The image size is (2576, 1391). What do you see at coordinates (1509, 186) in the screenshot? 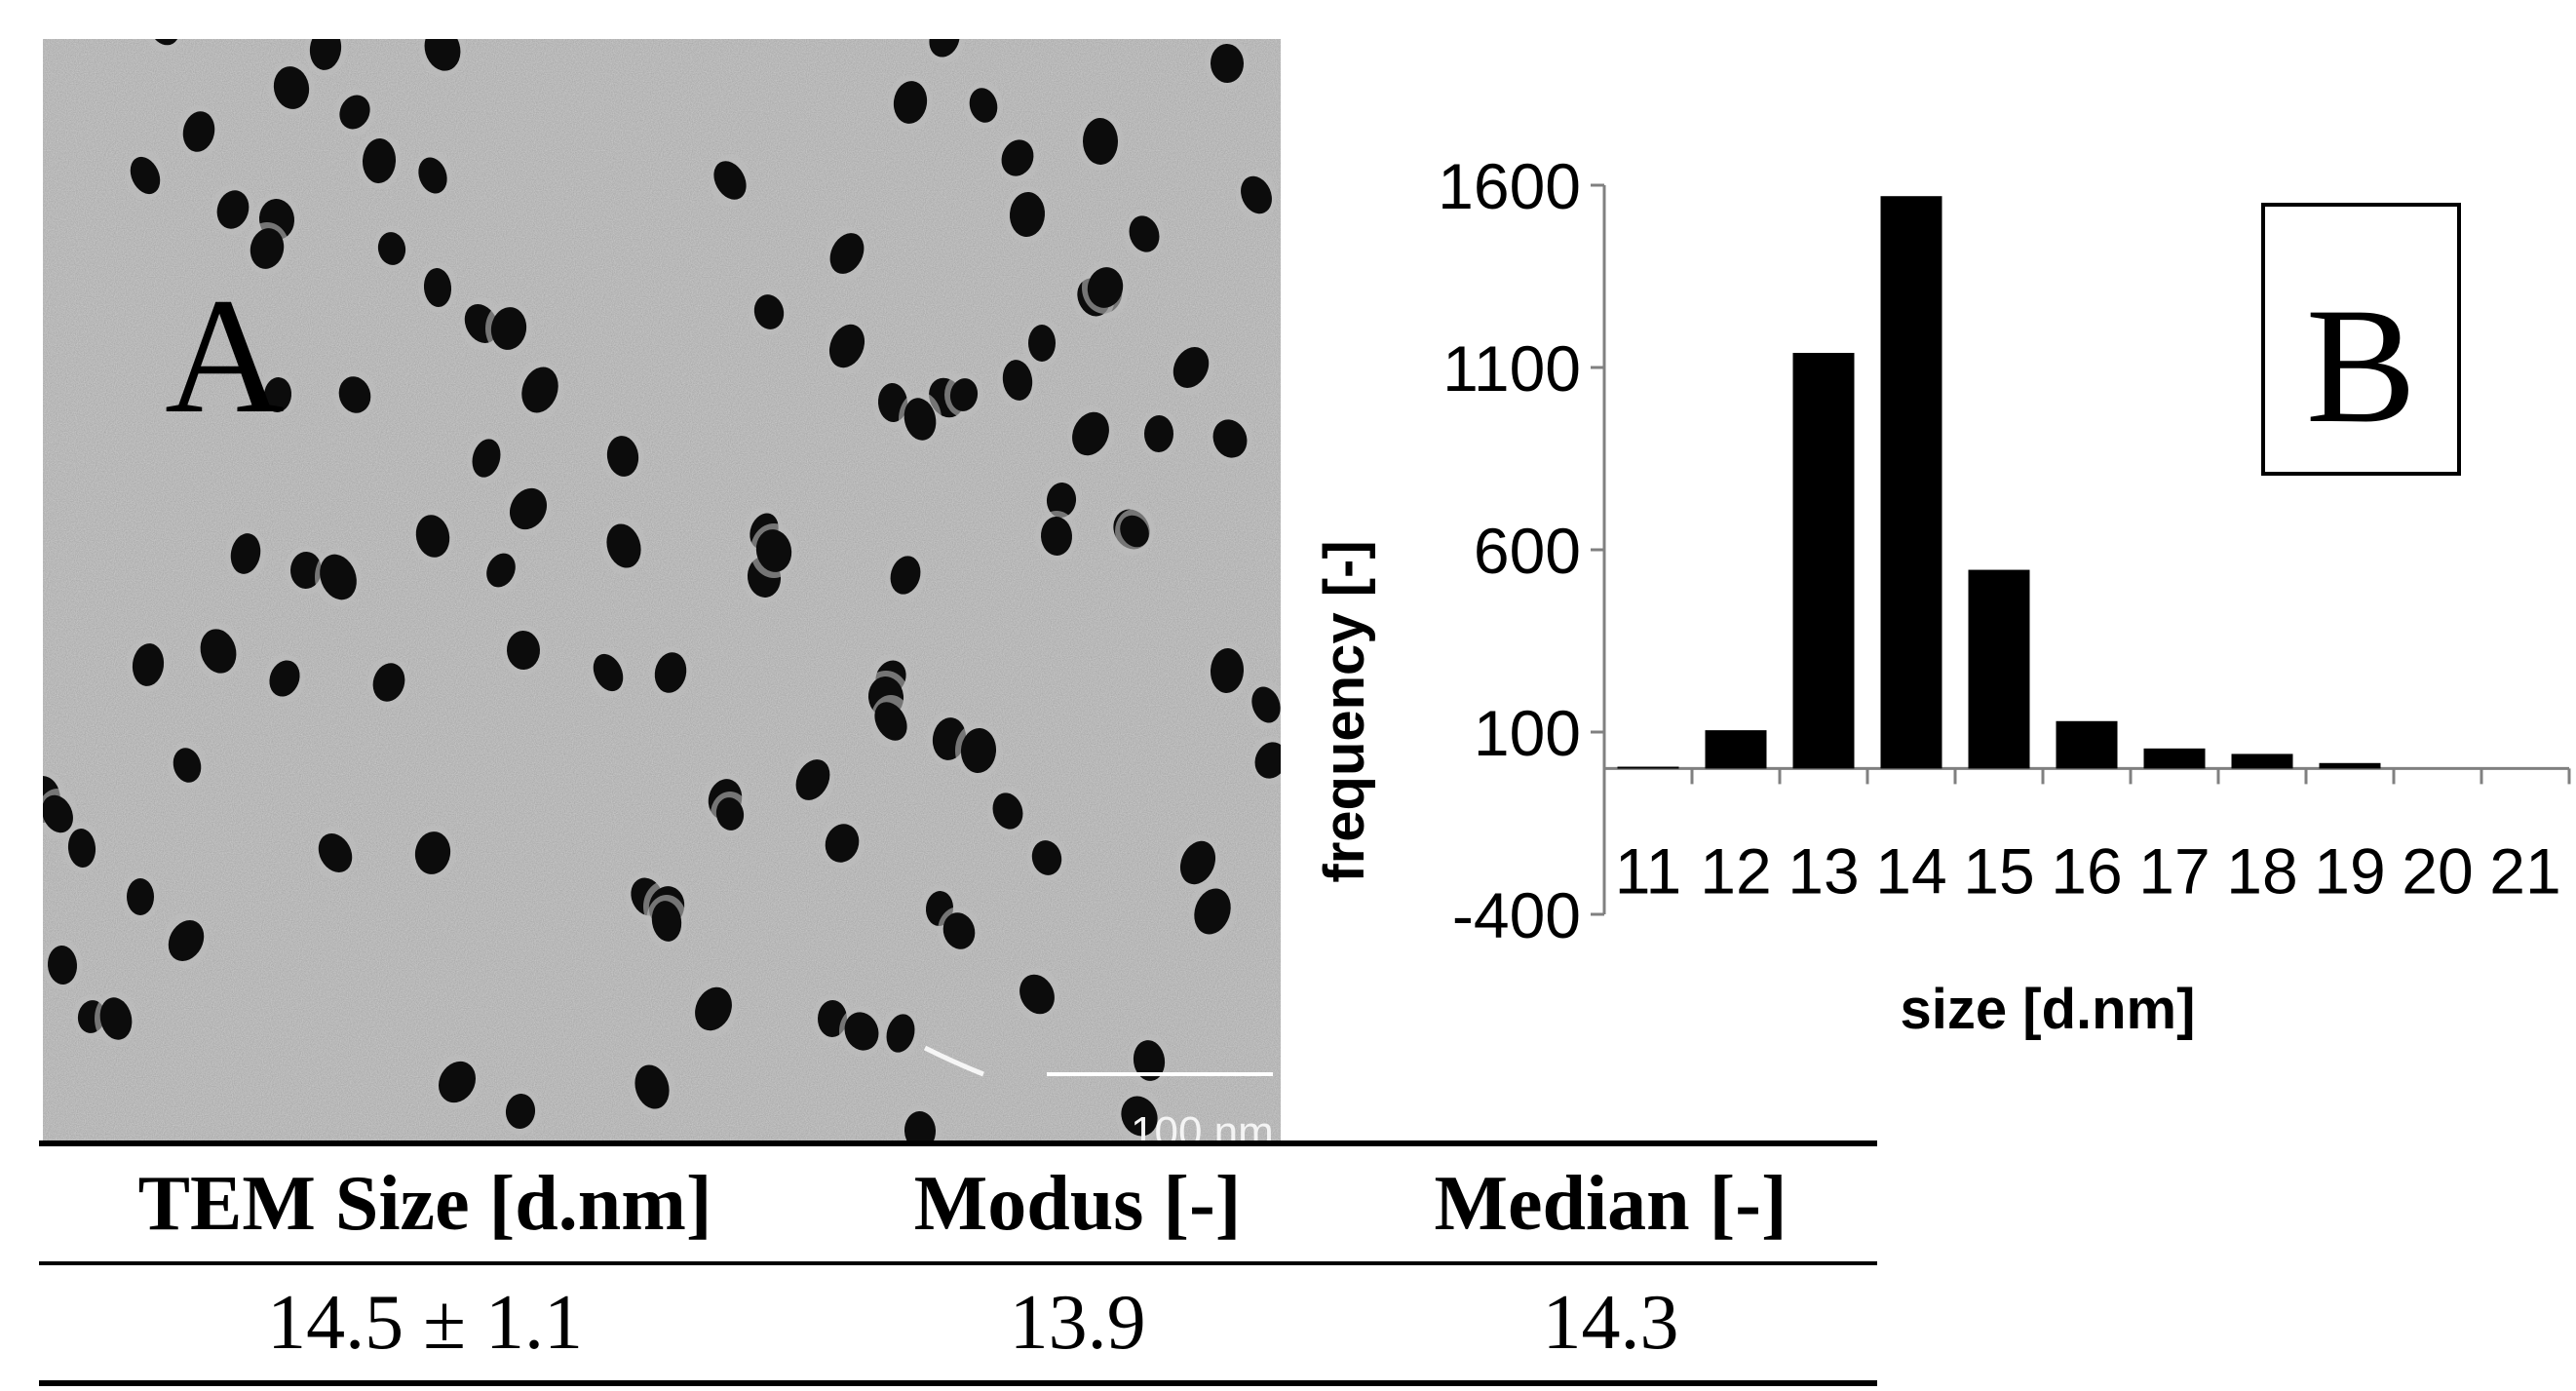
I see `y-tick-label: 1600` at bounding box center [1509, 186].